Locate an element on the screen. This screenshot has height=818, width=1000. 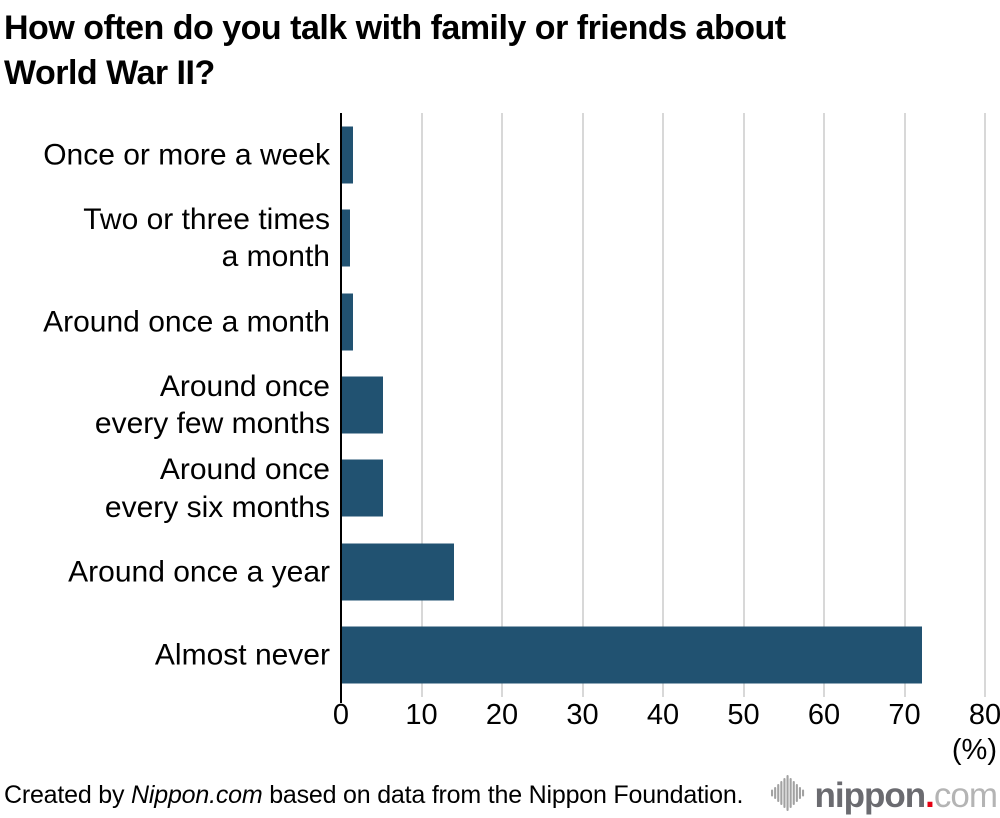
nippon-logo: nippon.com is located at coordinates (884, 795).